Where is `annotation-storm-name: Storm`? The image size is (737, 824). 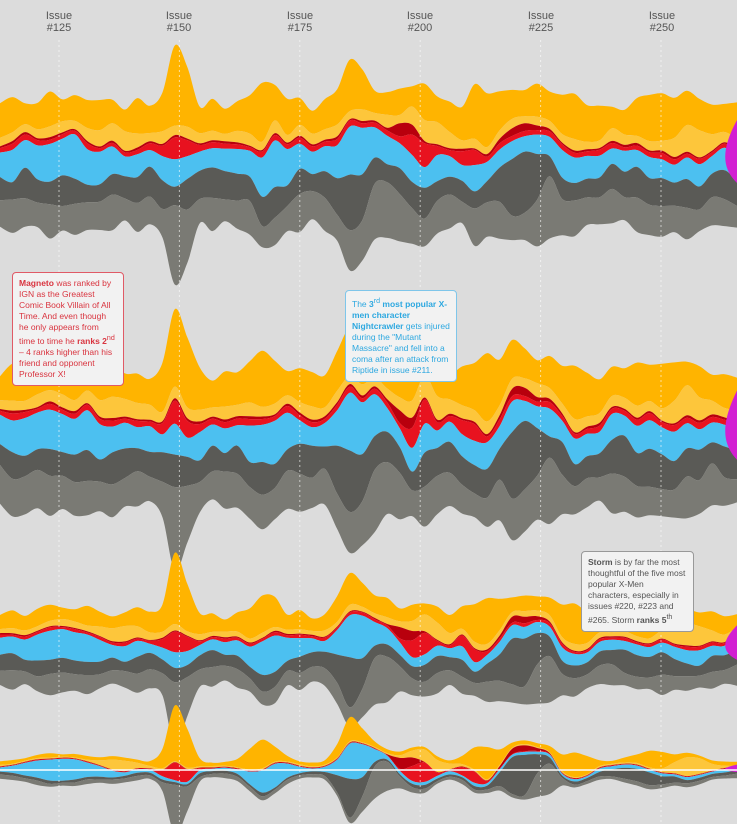 annotation-storm-name: Storm is located at coordinates (600, 562).